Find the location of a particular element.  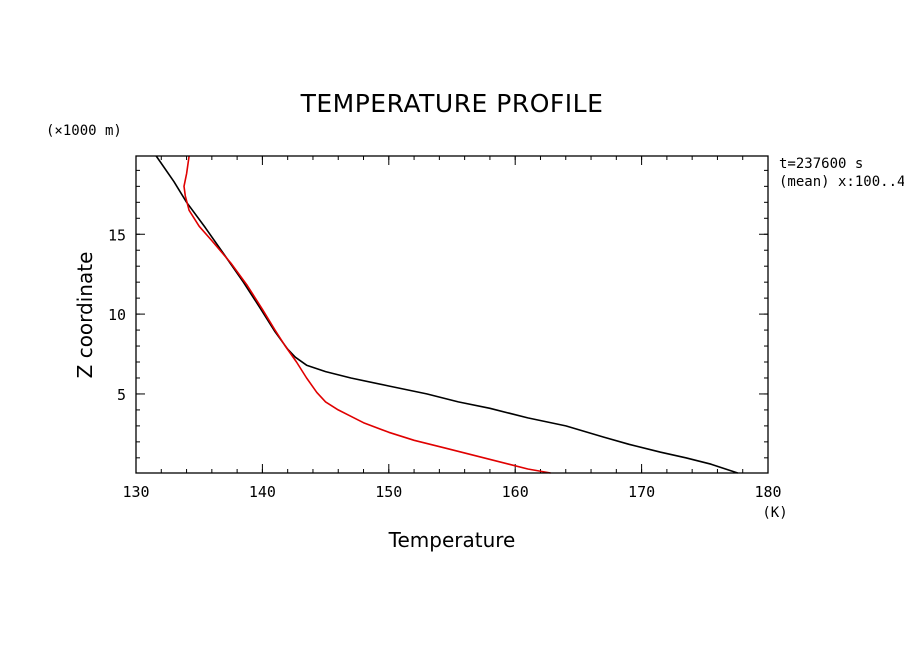

x-tick-label: 180 is located at coordinates (767, 492).